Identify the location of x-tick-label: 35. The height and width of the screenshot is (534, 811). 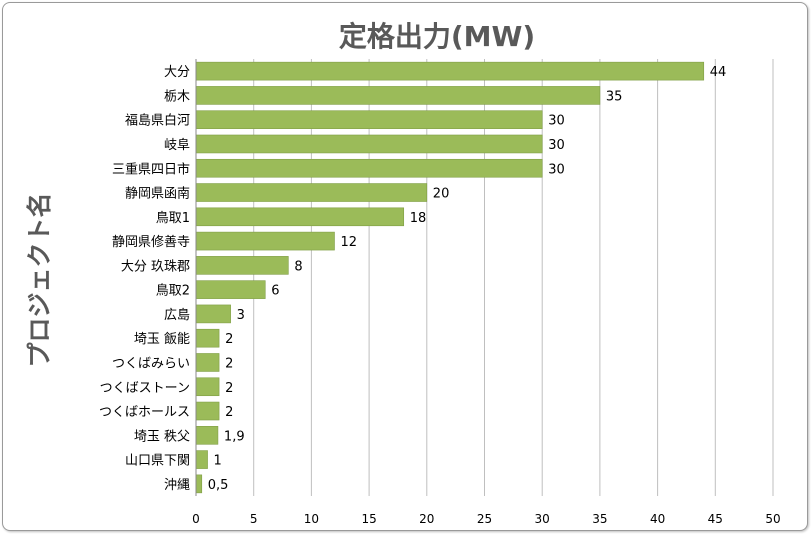
(599, 519).